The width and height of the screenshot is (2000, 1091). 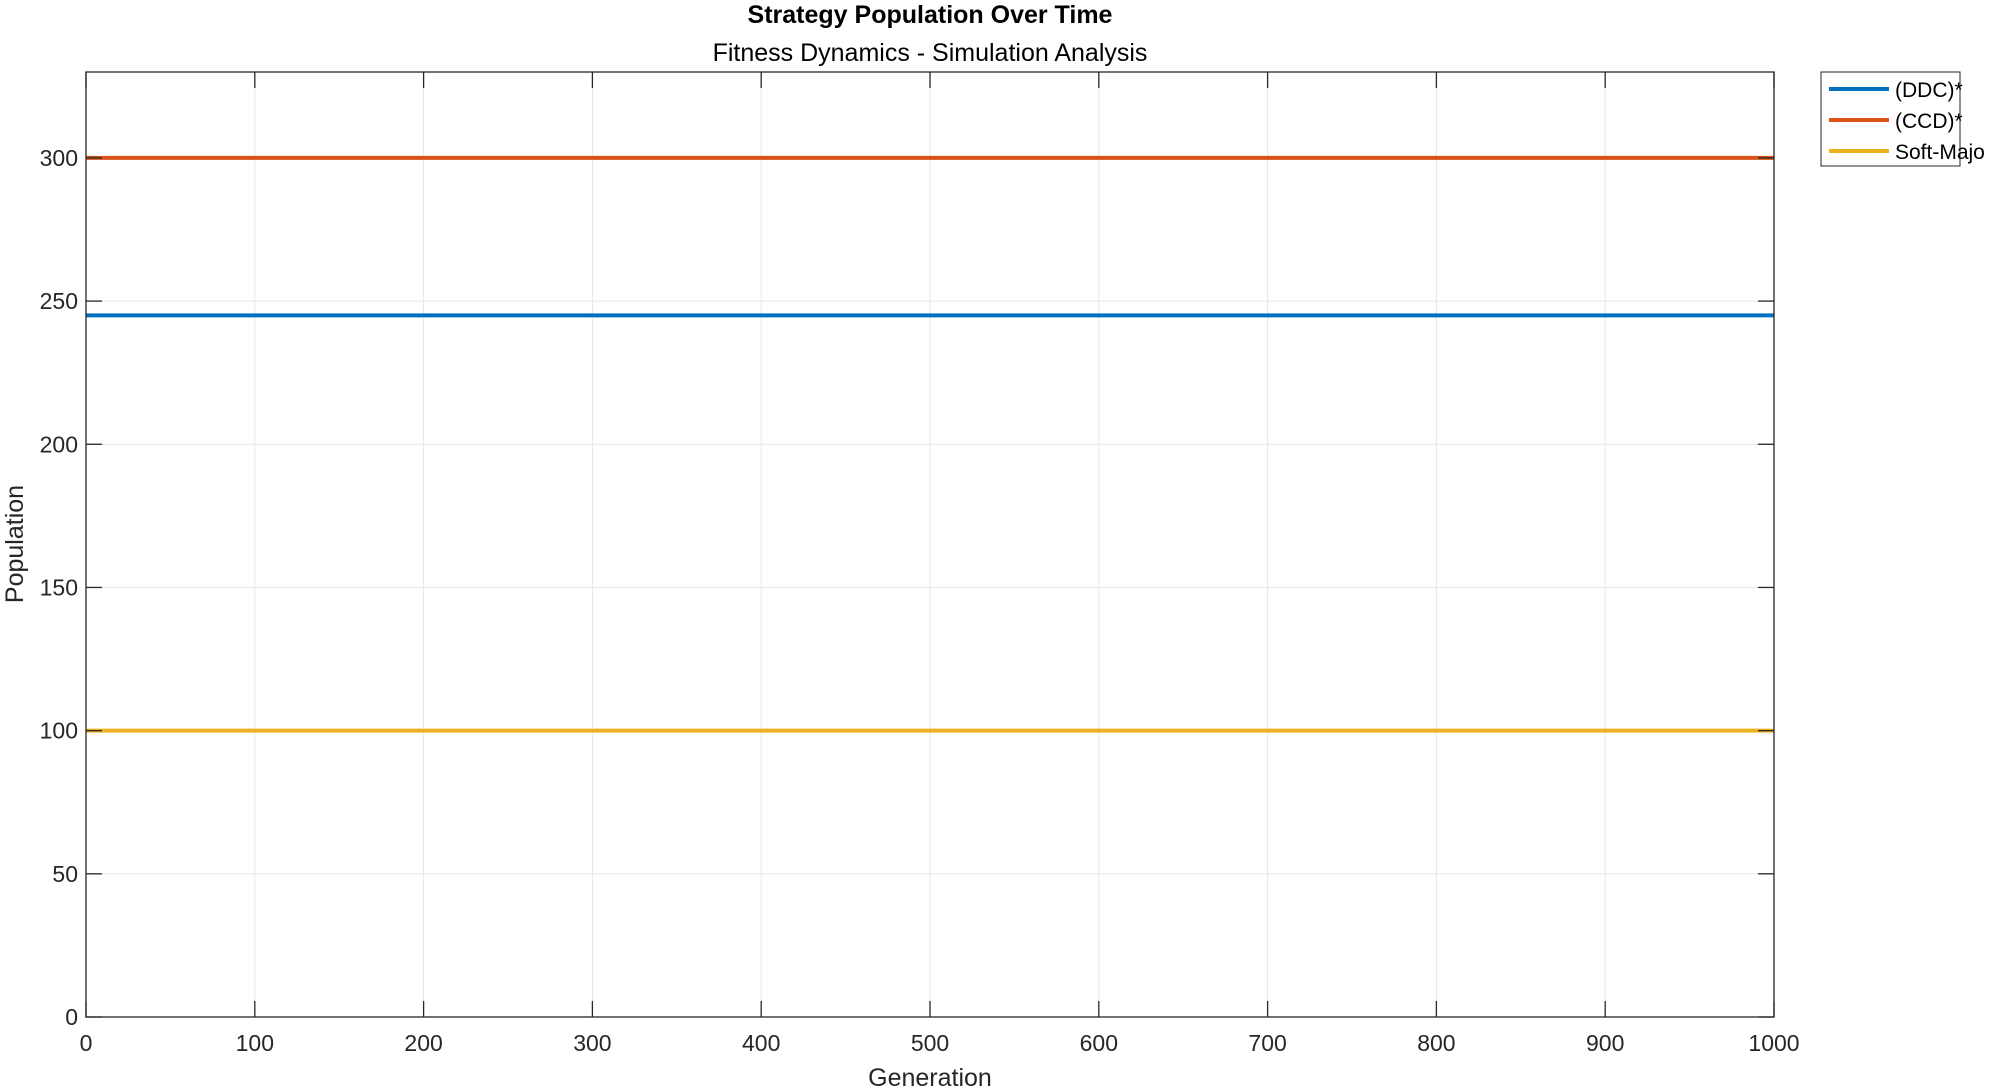 What do you see at coordinates (71, 1017) in the screenshot?
I see `y-tick-label: 0` at bounding box center [71, 1017].